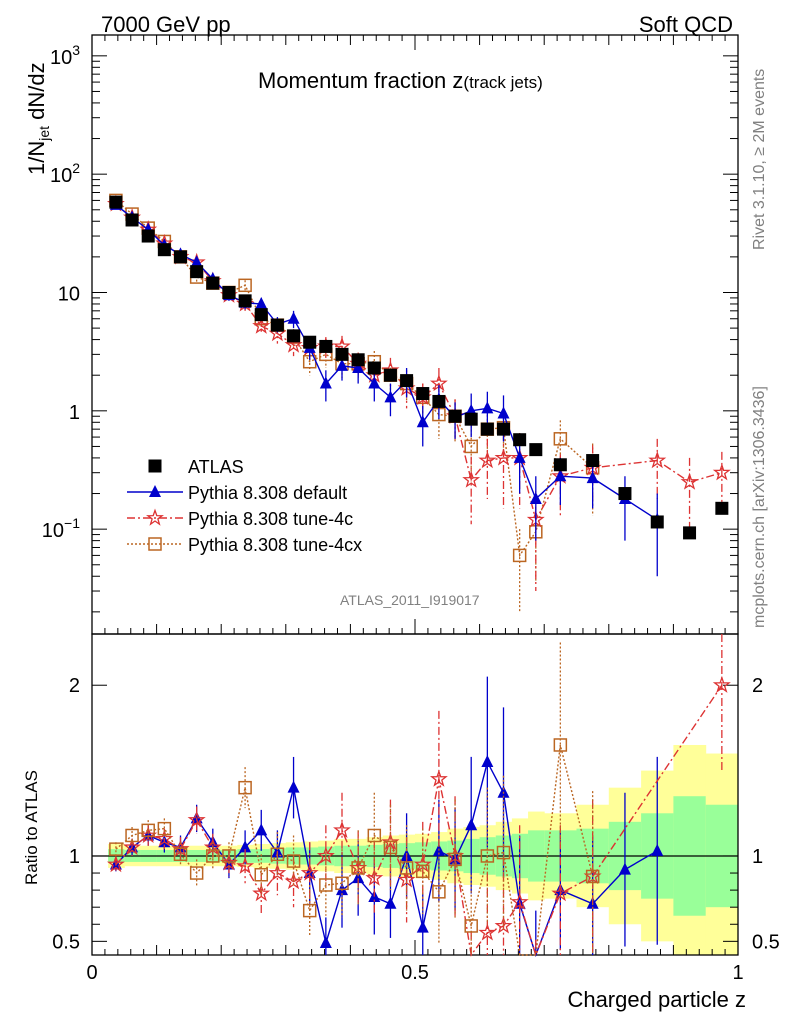 Image resolution: width=786 pixels, height=1024 pixels. What do you see at coordinates (275, 545) in the screenshot?
I see `legend-label: Pythia 8.308 tune-4cx` at bounding box center [275, 545].